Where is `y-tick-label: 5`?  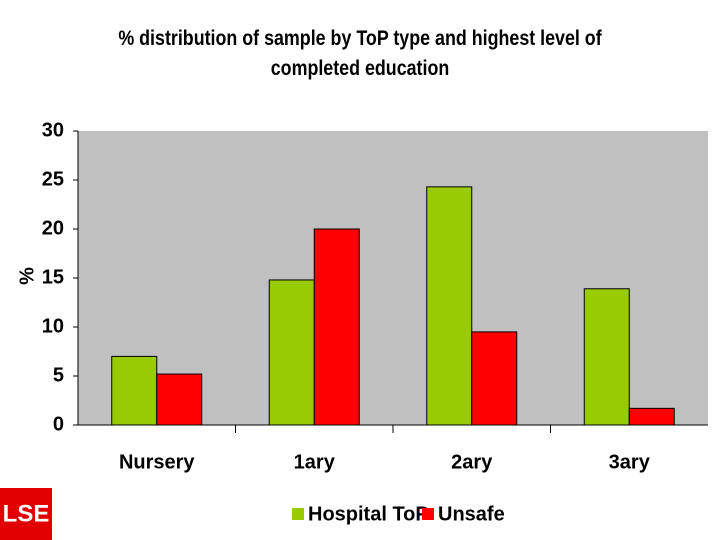
y-tick-label: 5 is located at coordinates (58, 375).